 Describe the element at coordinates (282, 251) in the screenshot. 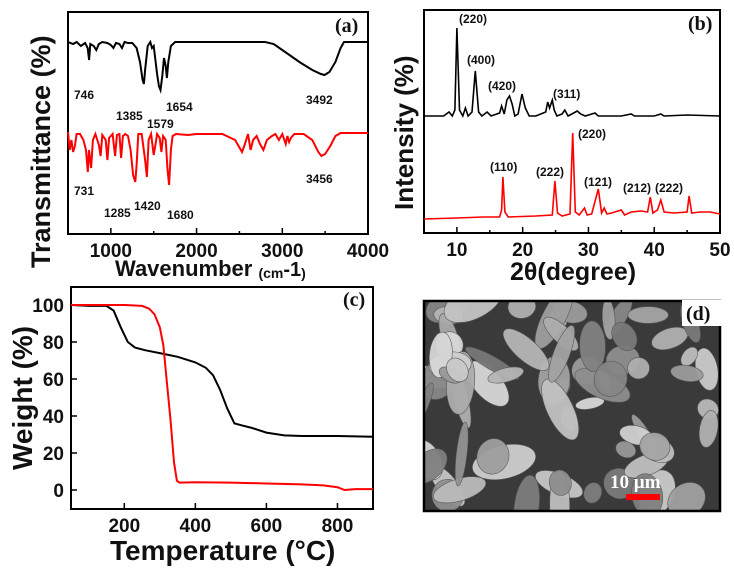

I see `x-tick-label: 3000` at that location.